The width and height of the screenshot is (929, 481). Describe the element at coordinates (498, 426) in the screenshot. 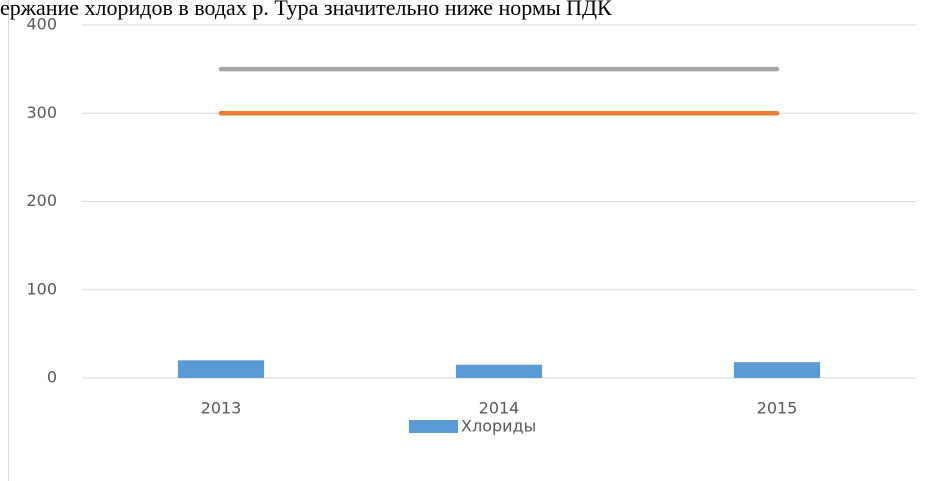

I see `legend-label: Хлориды` at that location.